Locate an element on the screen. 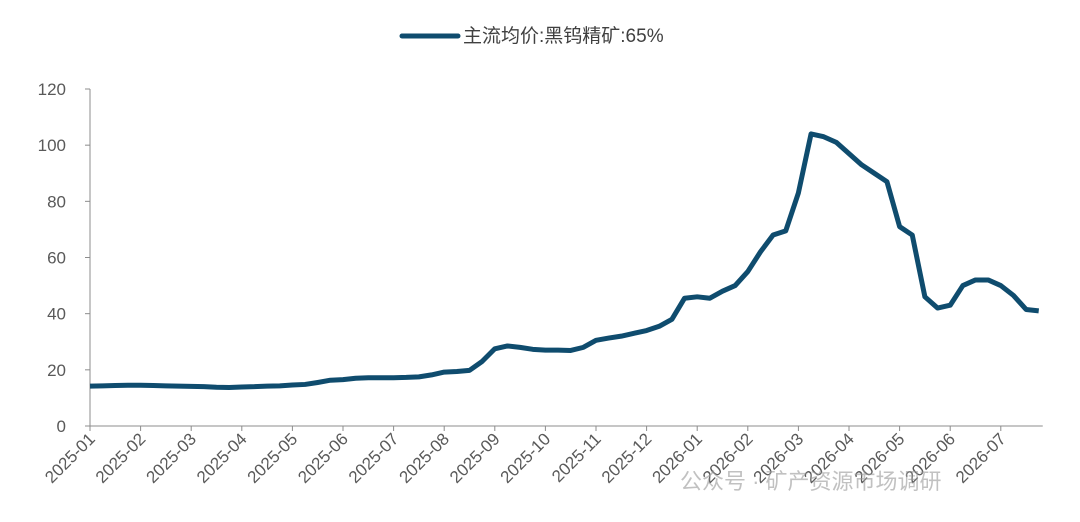 The image size is (1080, 522). x-tick-label: 2025-04 is located at coordinates (222, 458).